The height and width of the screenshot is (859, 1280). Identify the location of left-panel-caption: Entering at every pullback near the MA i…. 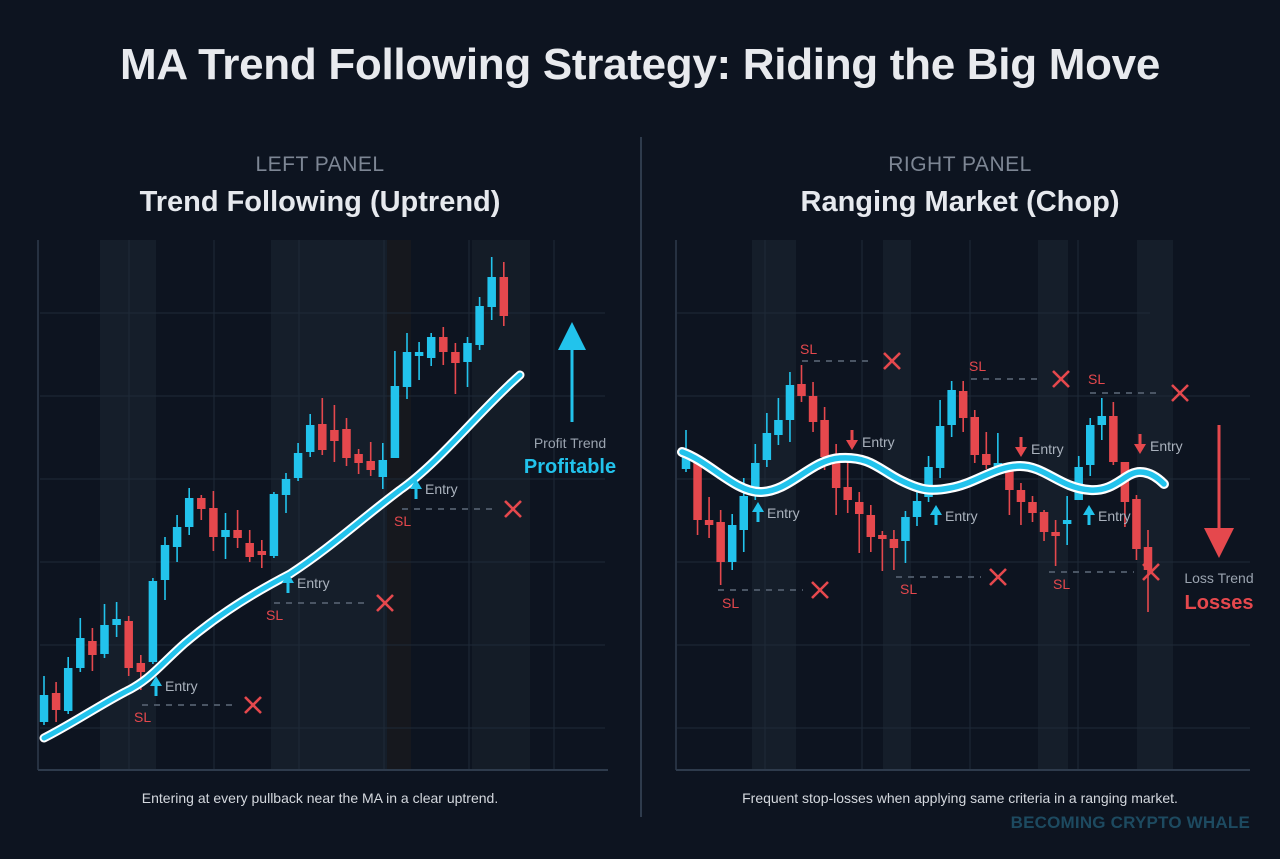
(320, 798).